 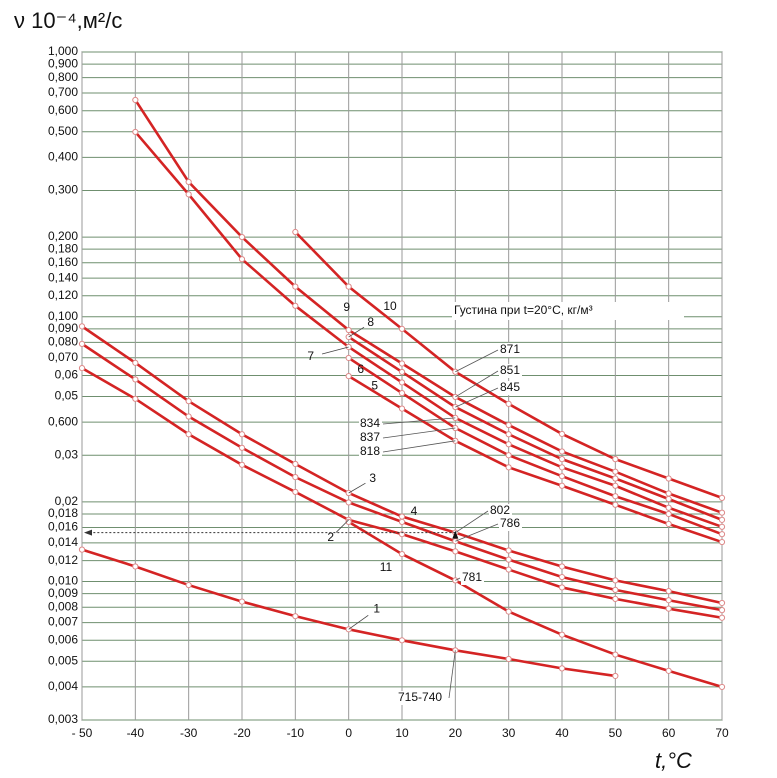 I want to click on annotation: 715-740, so click(x=420, y=697).